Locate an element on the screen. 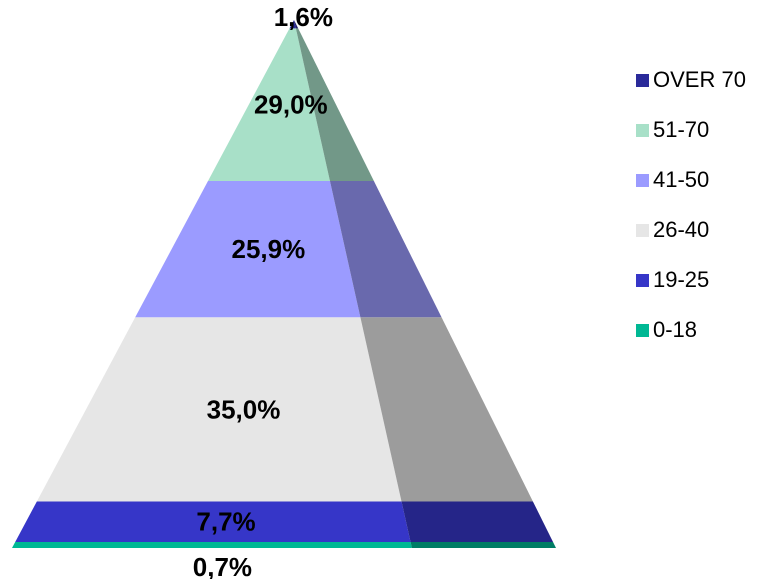 The width and height of the screenshot is (774, 579). legend-label: 51-70 is located at coordinates (681, 129).